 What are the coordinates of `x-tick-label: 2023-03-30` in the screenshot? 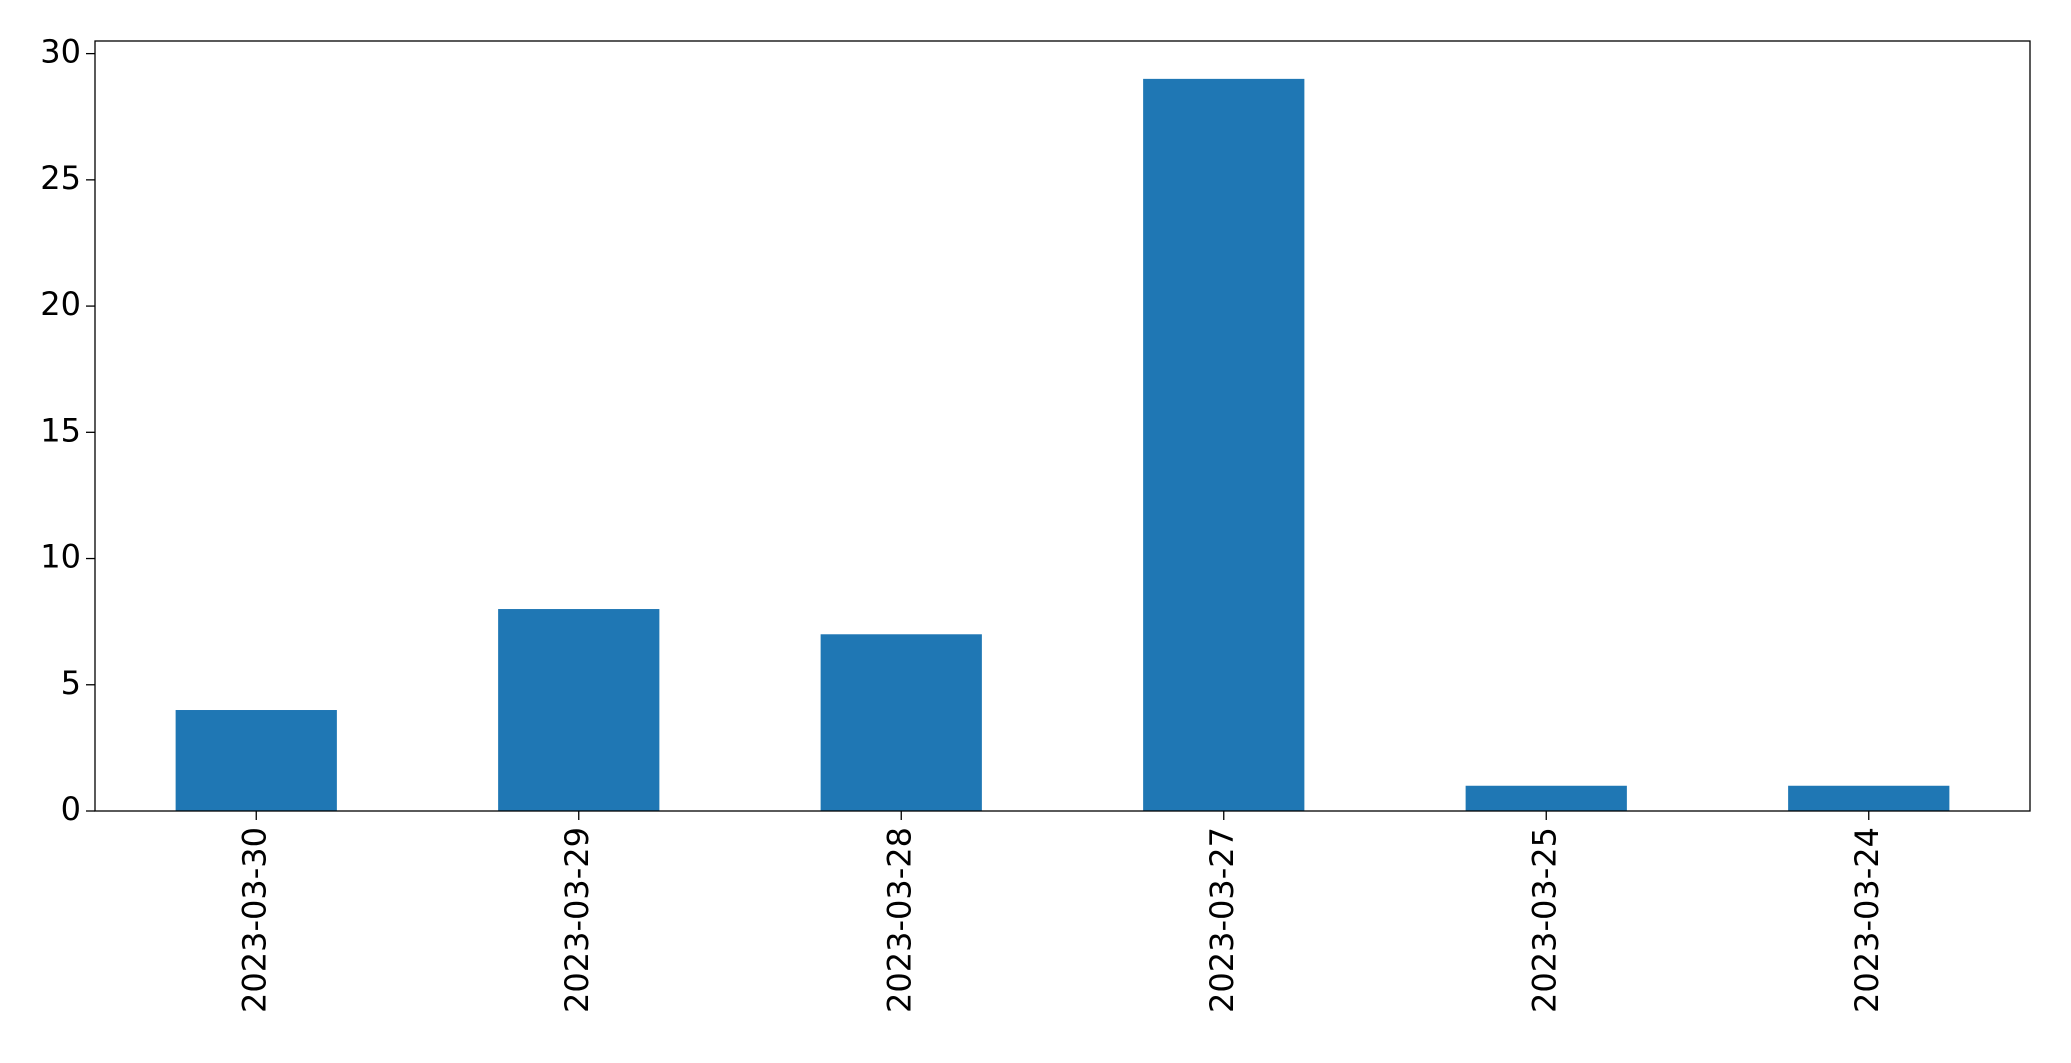 It's located at (254, 920).